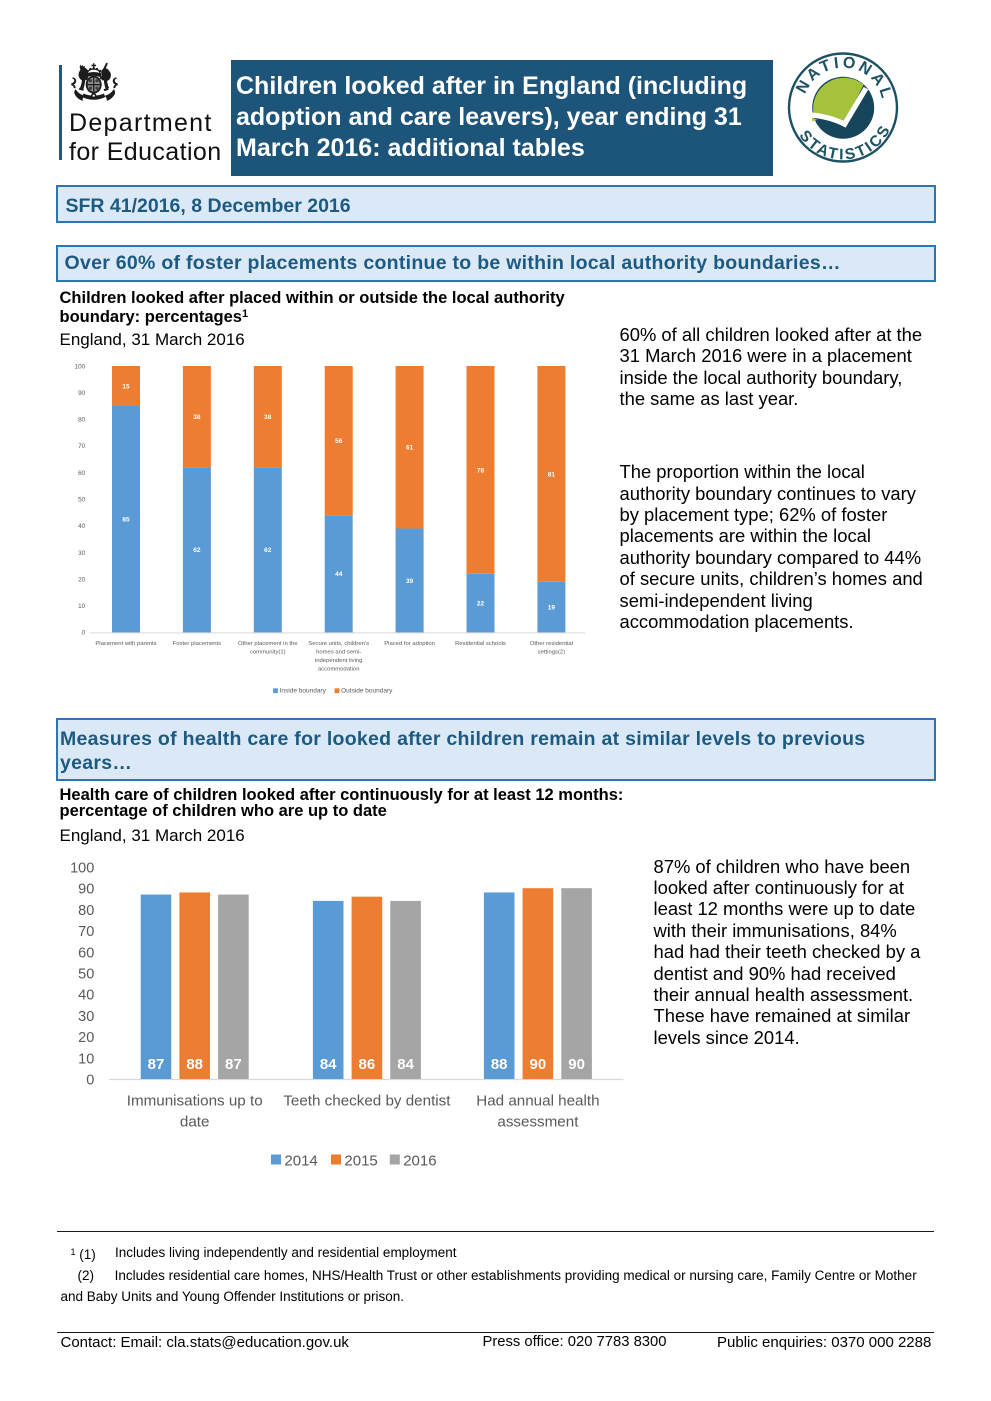  Describe the element at coordinates (197, 644) in the screenshot. I see `svg-text: Foster placements` at that location.